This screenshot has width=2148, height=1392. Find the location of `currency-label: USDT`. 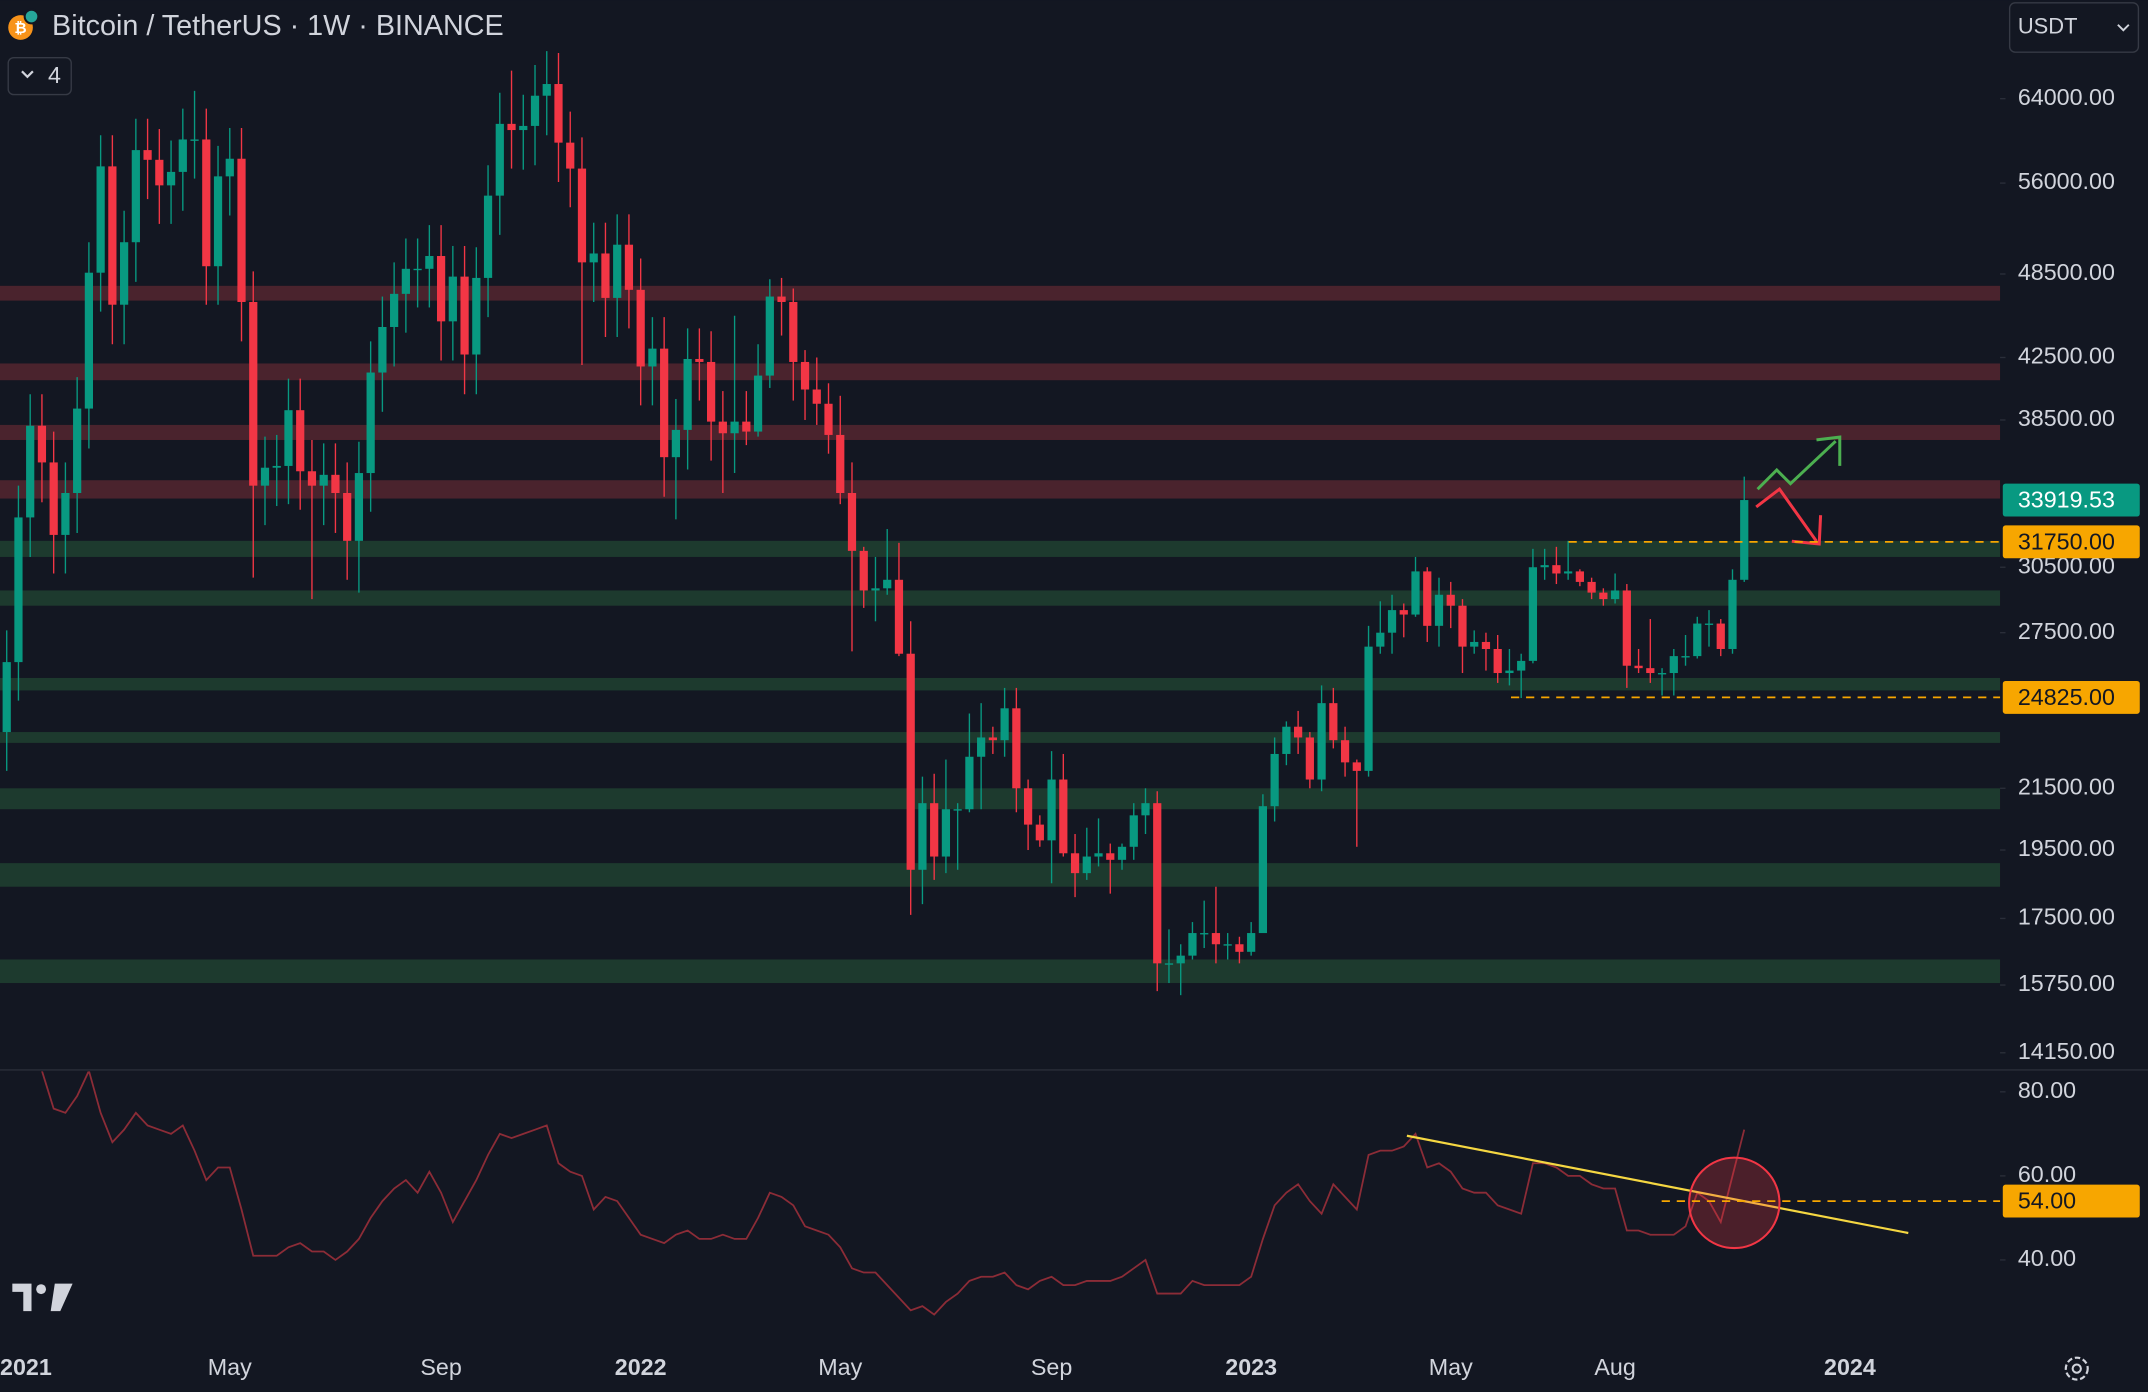

currency-label: USDT is located at coordinates (2048, 25).